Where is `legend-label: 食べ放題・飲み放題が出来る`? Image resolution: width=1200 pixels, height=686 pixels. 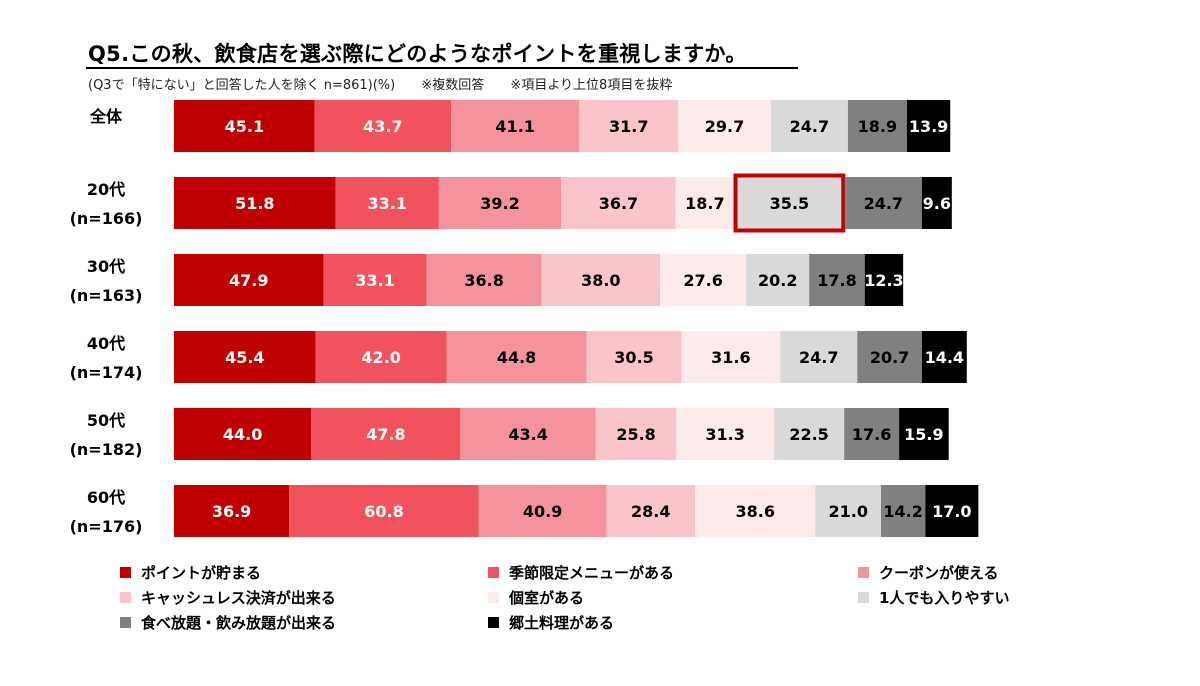 legend-label: 食べ放題・飲み放題が出来る is located at coordinates (239, 623).